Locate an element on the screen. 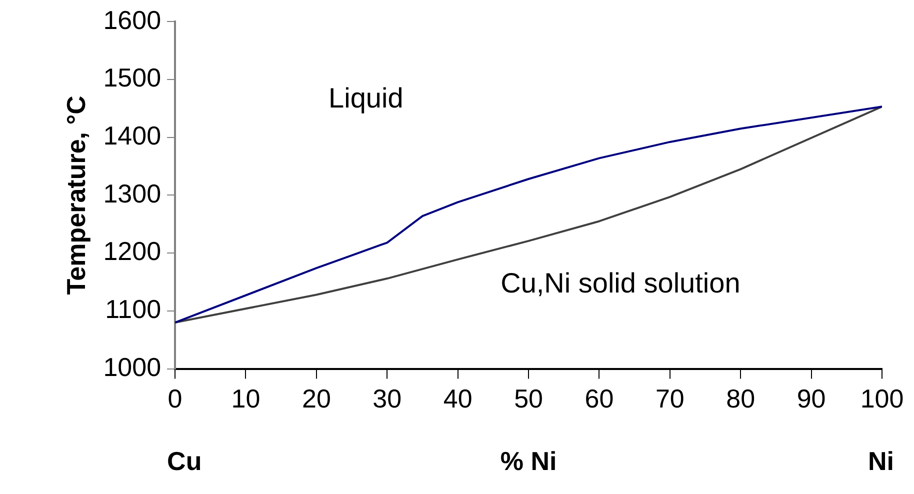 Image resolution: width=914 pixels, height=494 pixels. text: Cu is located at coordinates (184, 461).